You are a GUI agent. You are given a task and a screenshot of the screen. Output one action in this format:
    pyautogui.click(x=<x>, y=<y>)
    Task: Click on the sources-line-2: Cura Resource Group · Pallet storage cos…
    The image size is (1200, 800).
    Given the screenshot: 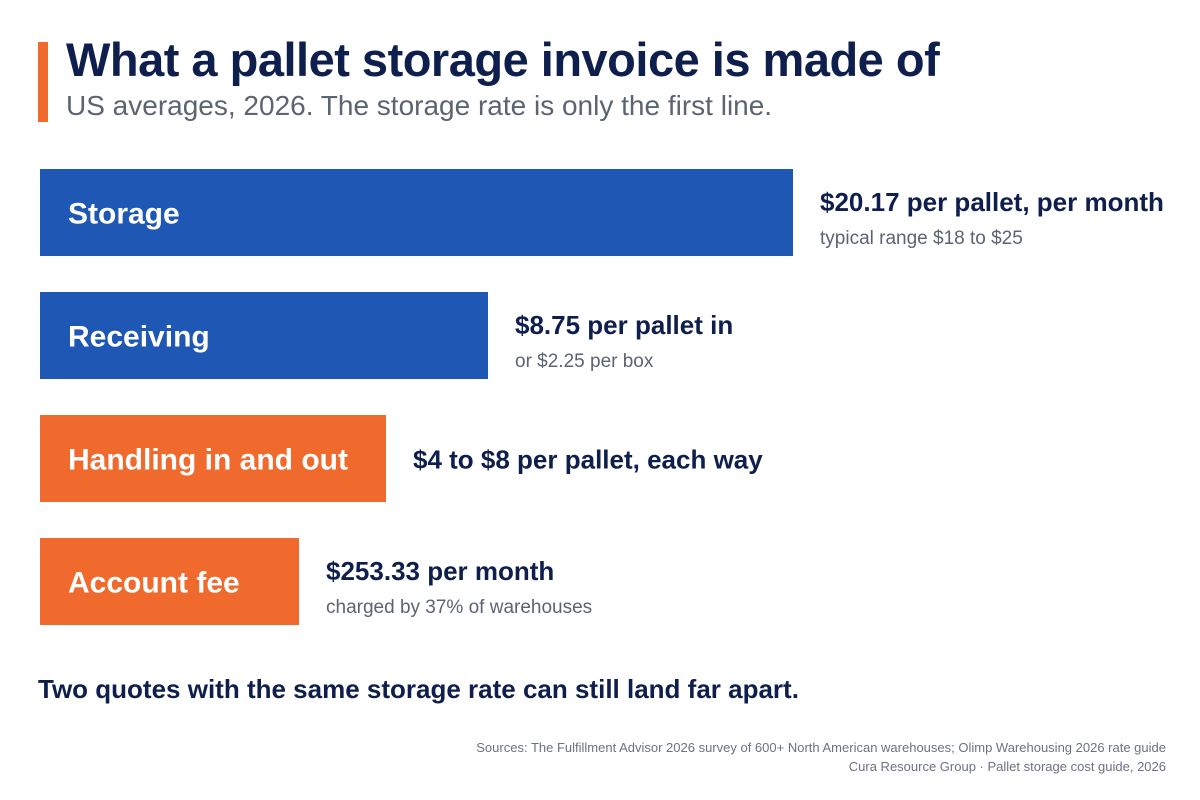 What is the action you would take?
    pyautogui.click(x=1007, y=766)
    